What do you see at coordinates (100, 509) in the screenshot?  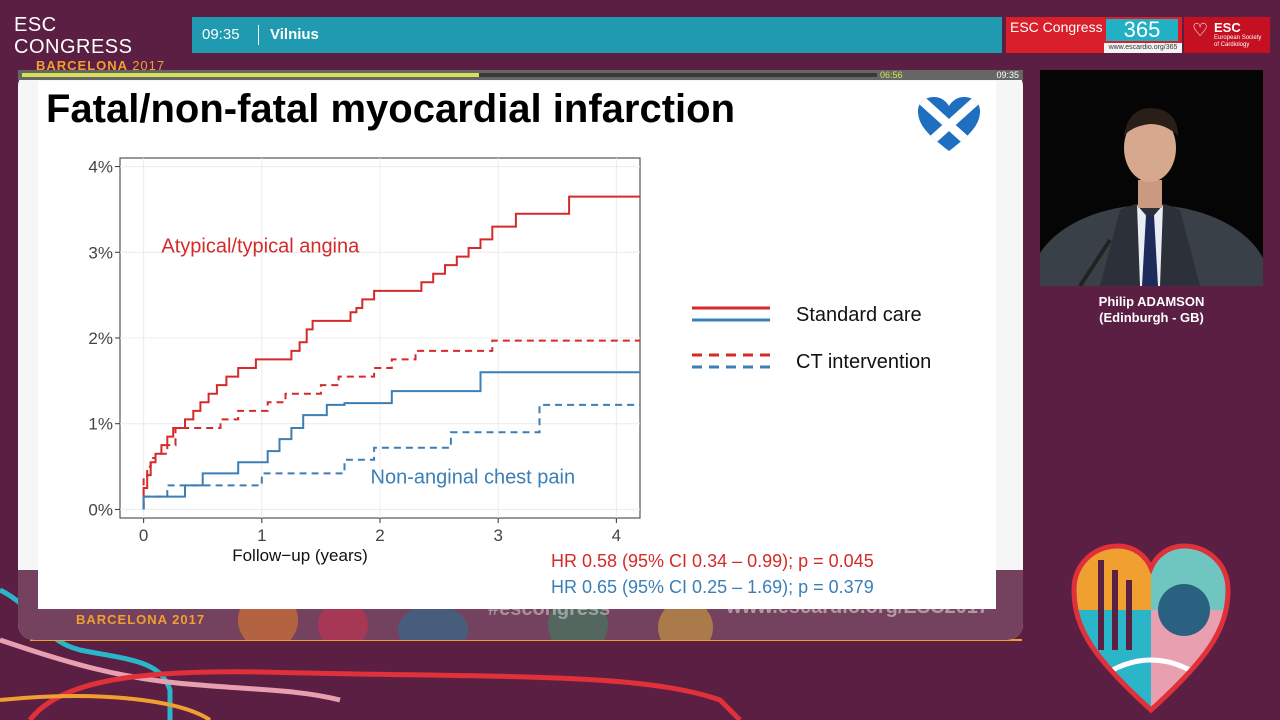 I see `y-tick-label: 0%` at bounding box center [100, 509].